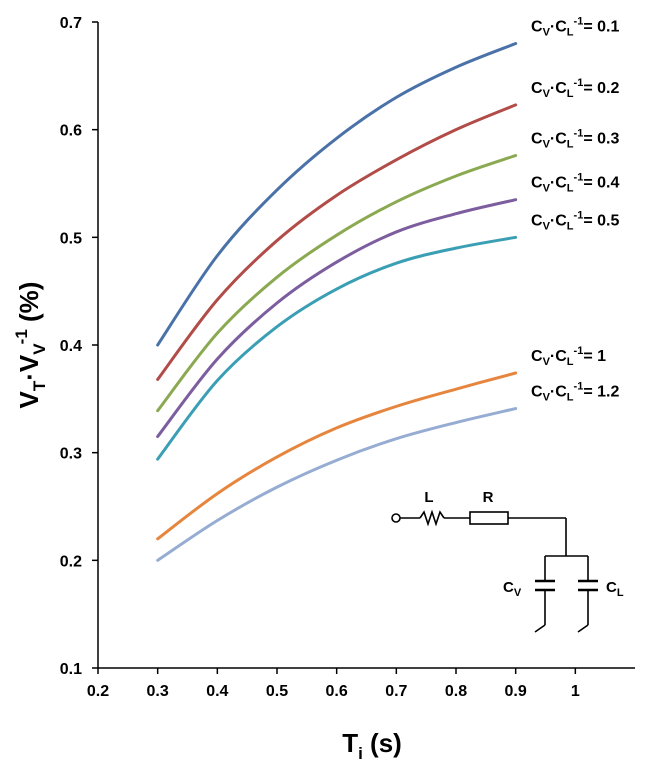 This screenshot has height=762, width=657. Describe the element at coordinates (494, 571) in the screenshot. I see `circuit-diagram` at that location.